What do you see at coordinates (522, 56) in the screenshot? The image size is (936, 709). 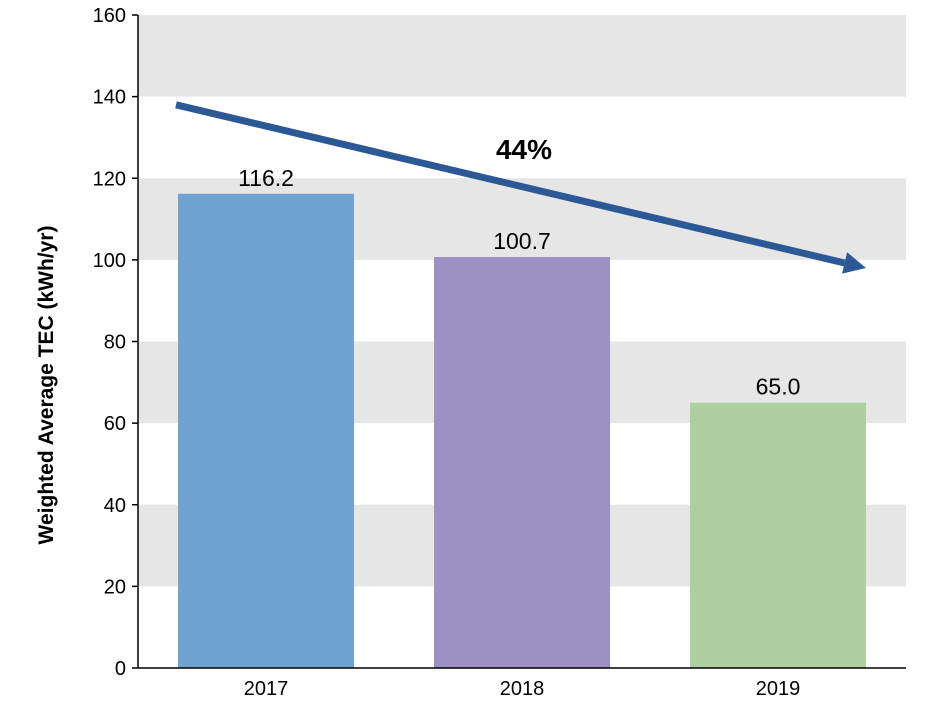 I see `grid-band` at bounding box center [522, 56].